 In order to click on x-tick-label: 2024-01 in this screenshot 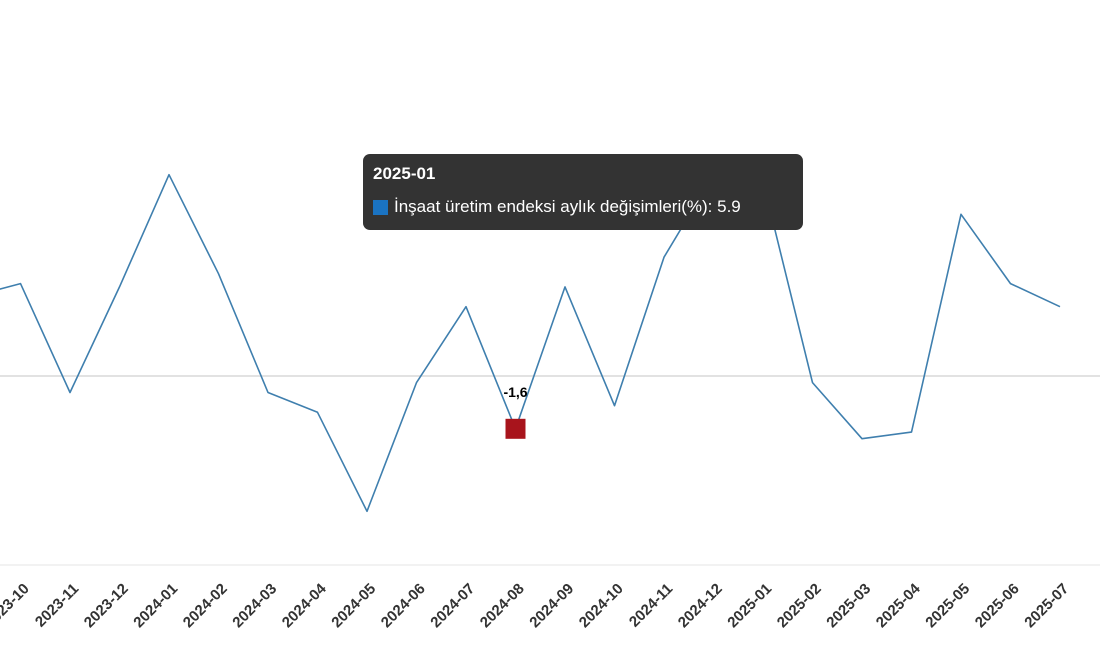, I will do `click(155, 605)`.